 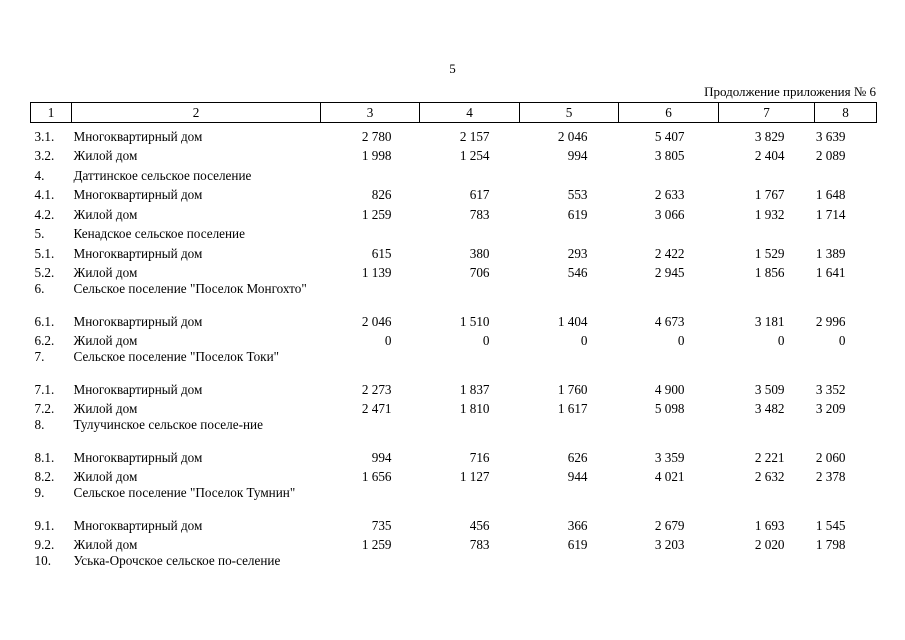 What do you see at coordinates (790, 91) in the screenshot?
I see `appendix-continuation-label: Продолжение приложения № 6` at bounding box center [790, 91].